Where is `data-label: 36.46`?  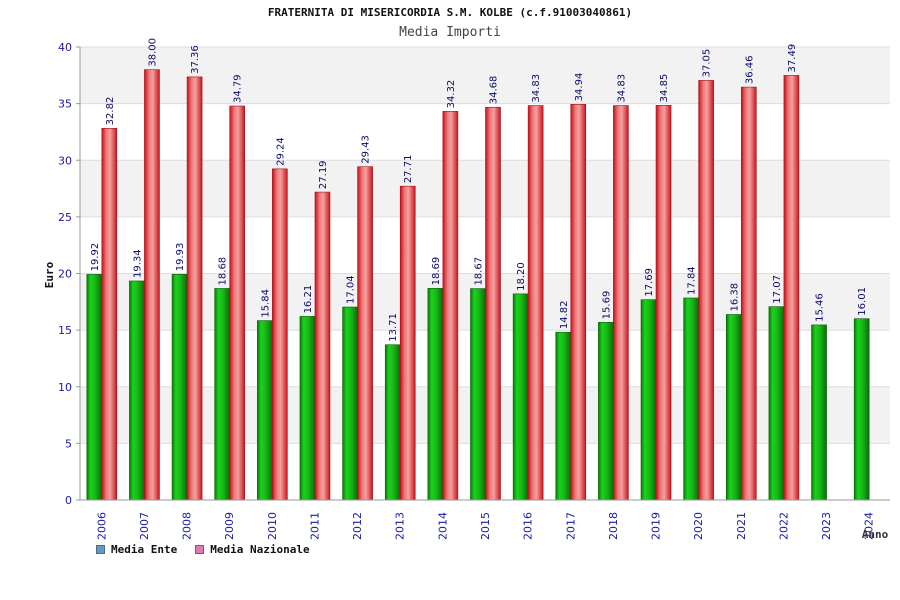 data-label: 36.46 is located at coordinates (749, 69).